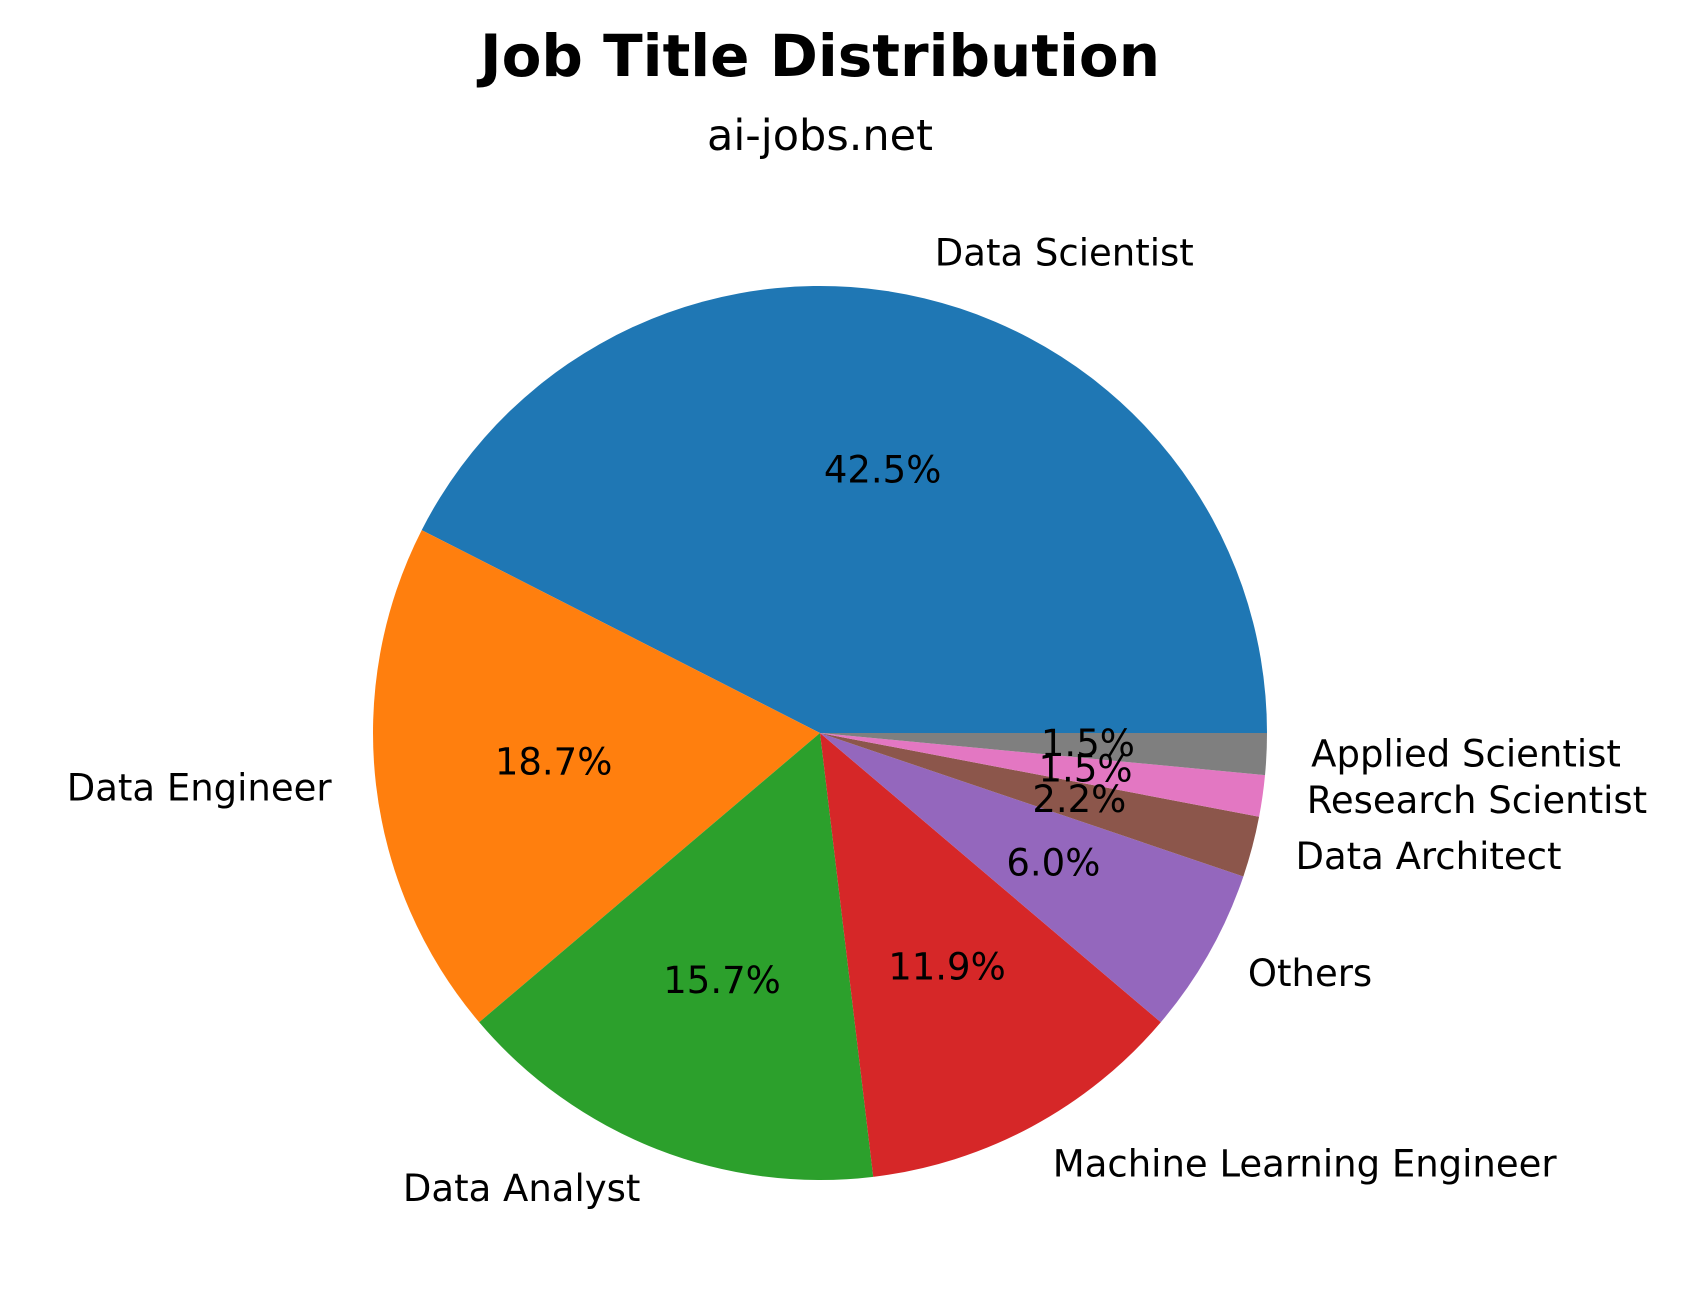 Image resolution: width=1708 pixels, height=1312 pixels. I want to click on slice-pct-others: 6.0%, so click(1053, 863).